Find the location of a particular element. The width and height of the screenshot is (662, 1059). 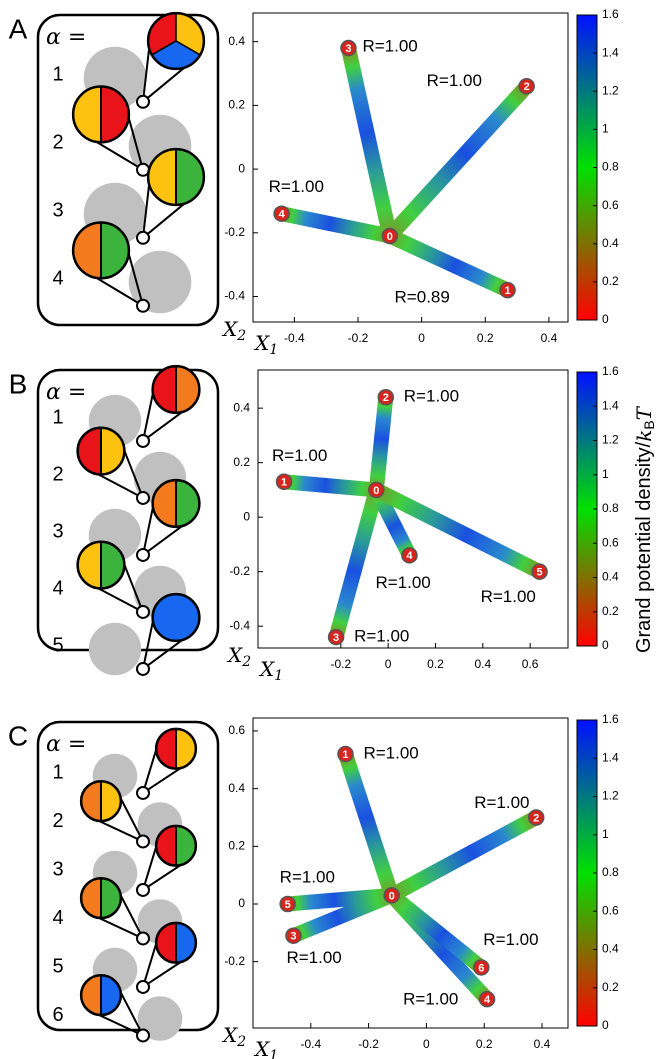

colorbar-tick-label: 0 is located at coordinates (605, 1025).